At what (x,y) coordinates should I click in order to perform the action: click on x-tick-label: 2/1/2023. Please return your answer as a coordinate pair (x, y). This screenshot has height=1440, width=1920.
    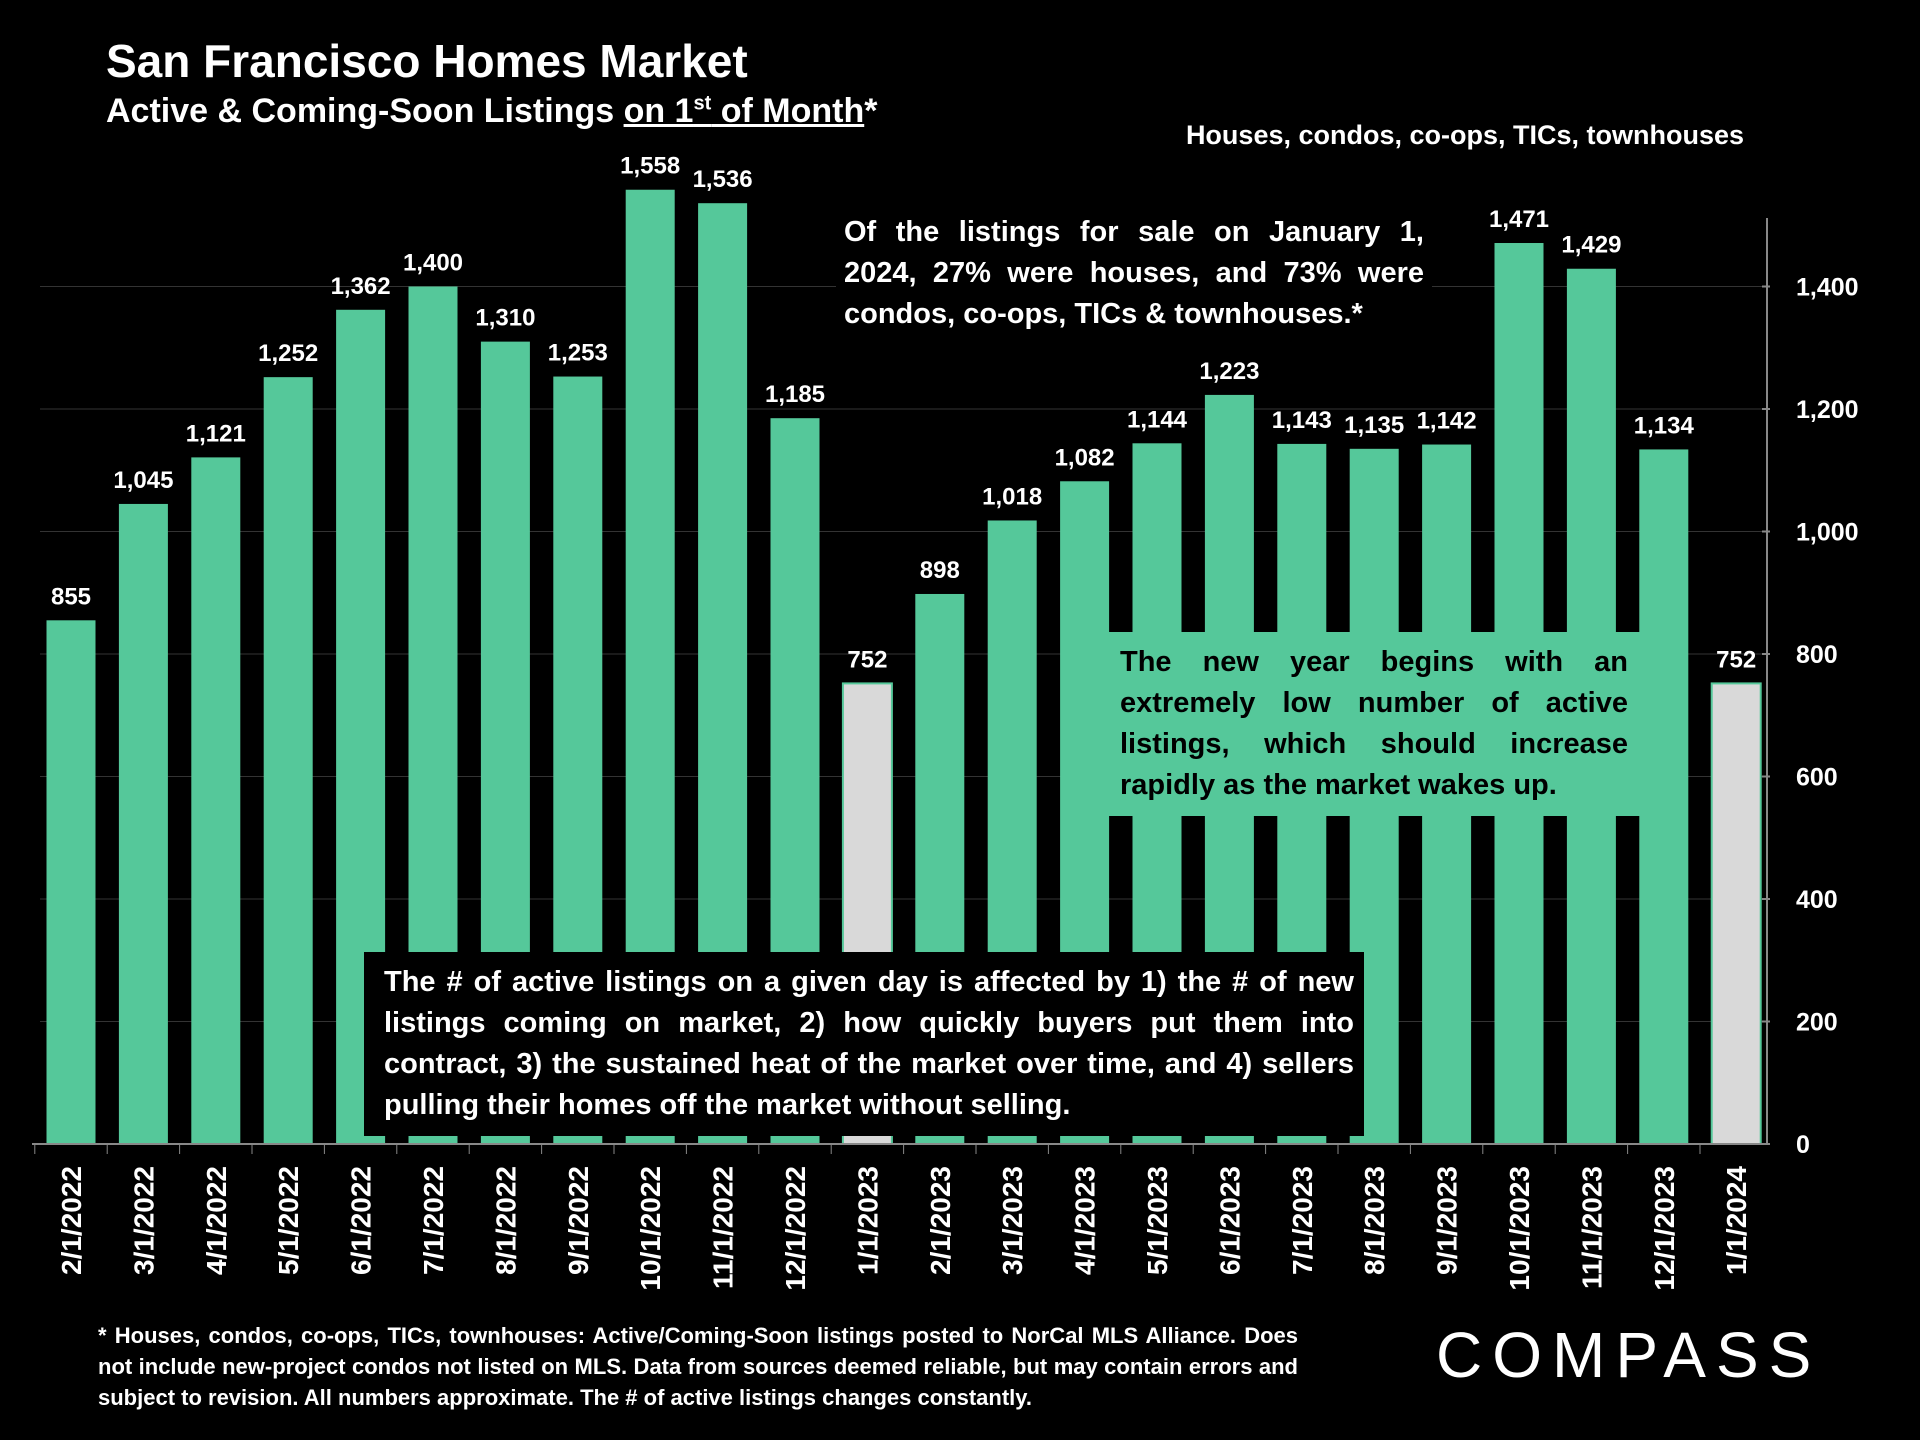
    Looking at the image, I should click on (940, 1220).